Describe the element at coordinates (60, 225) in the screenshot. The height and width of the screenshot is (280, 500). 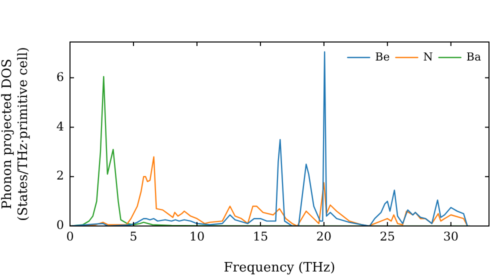
I see `y-tick-label: 0` at that location.